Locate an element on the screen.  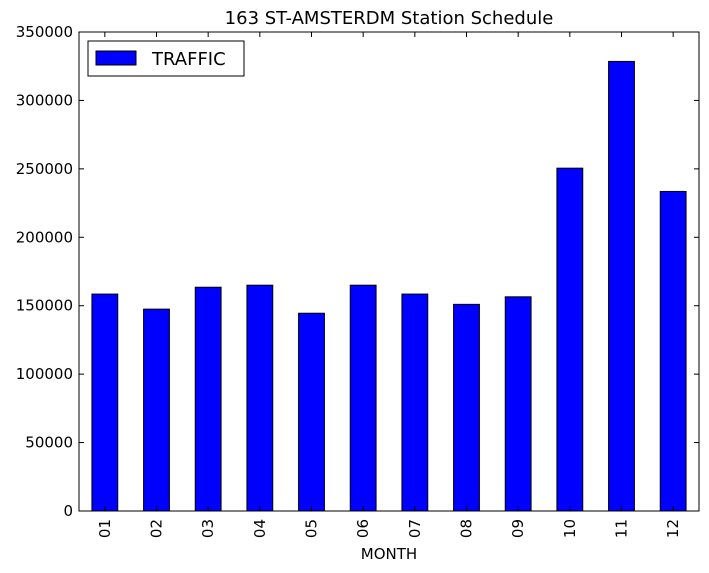
x-tick-label-11: 11 is located at coordinates (622, 528).